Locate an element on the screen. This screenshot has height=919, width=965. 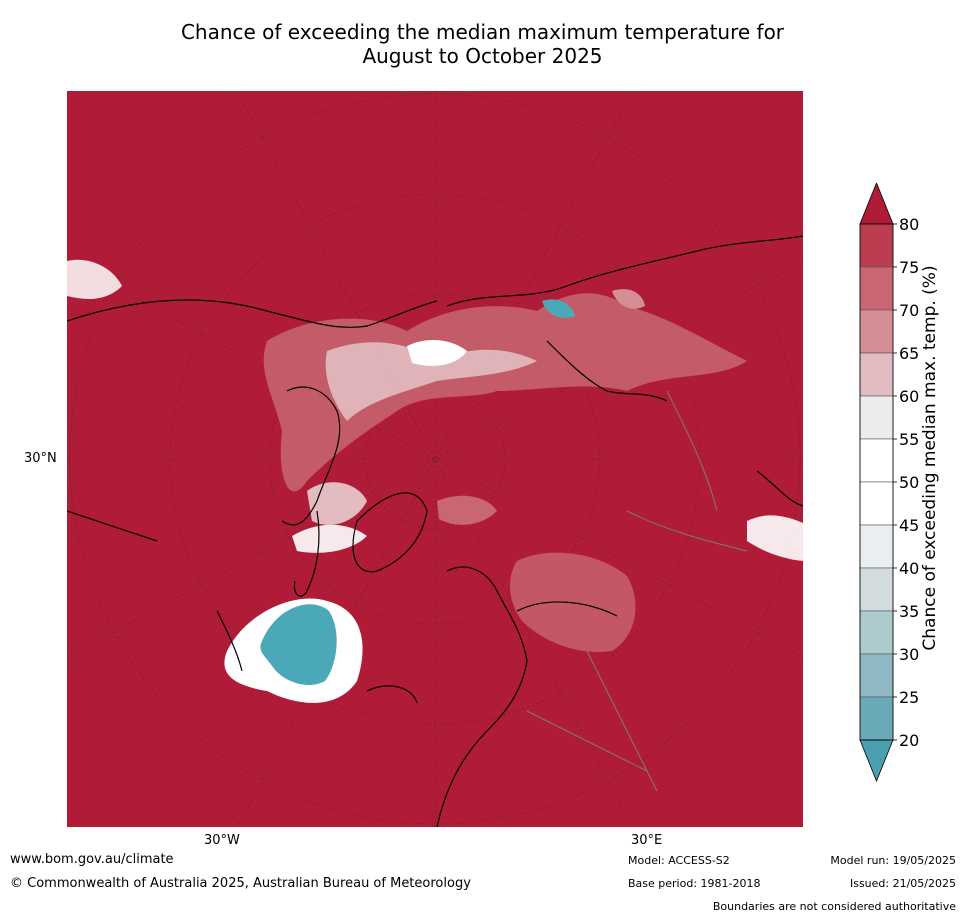
footer-model-run: Model run: 19/05/2025 is located at coordinates (893, 860).